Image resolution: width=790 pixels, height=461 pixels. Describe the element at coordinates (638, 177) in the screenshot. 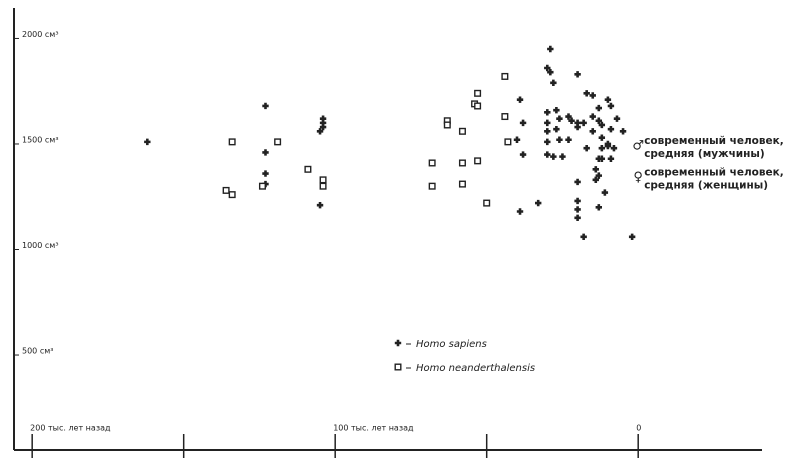

I see `reference-symbol: ♀` at that location.